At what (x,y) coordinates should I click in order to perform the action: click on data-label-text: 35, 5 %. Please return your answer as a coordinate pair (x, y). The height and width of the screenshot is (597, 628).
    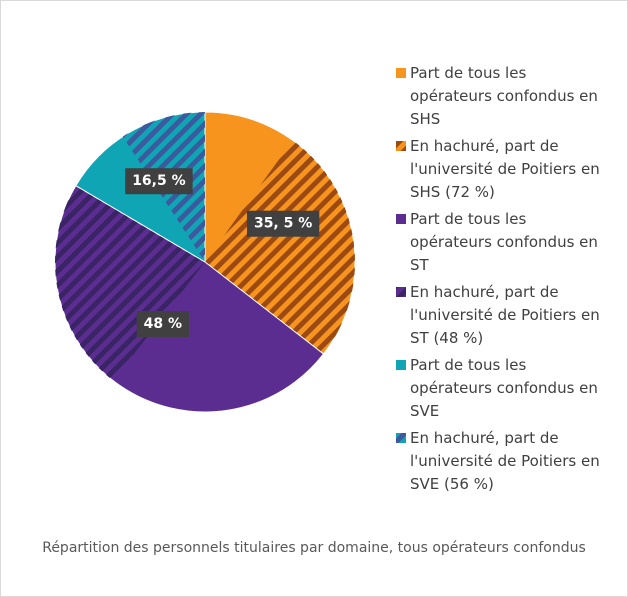
    Looking at the image, I should click on (283, 224).